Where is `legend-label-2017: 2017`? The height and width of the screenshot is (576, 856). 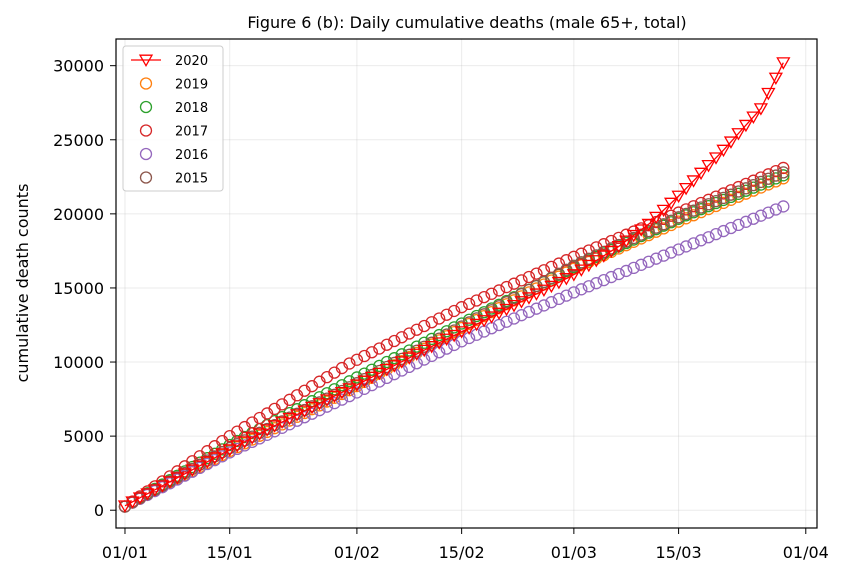 legend-label-2017: 2017 is located at coordinates (191, 132).